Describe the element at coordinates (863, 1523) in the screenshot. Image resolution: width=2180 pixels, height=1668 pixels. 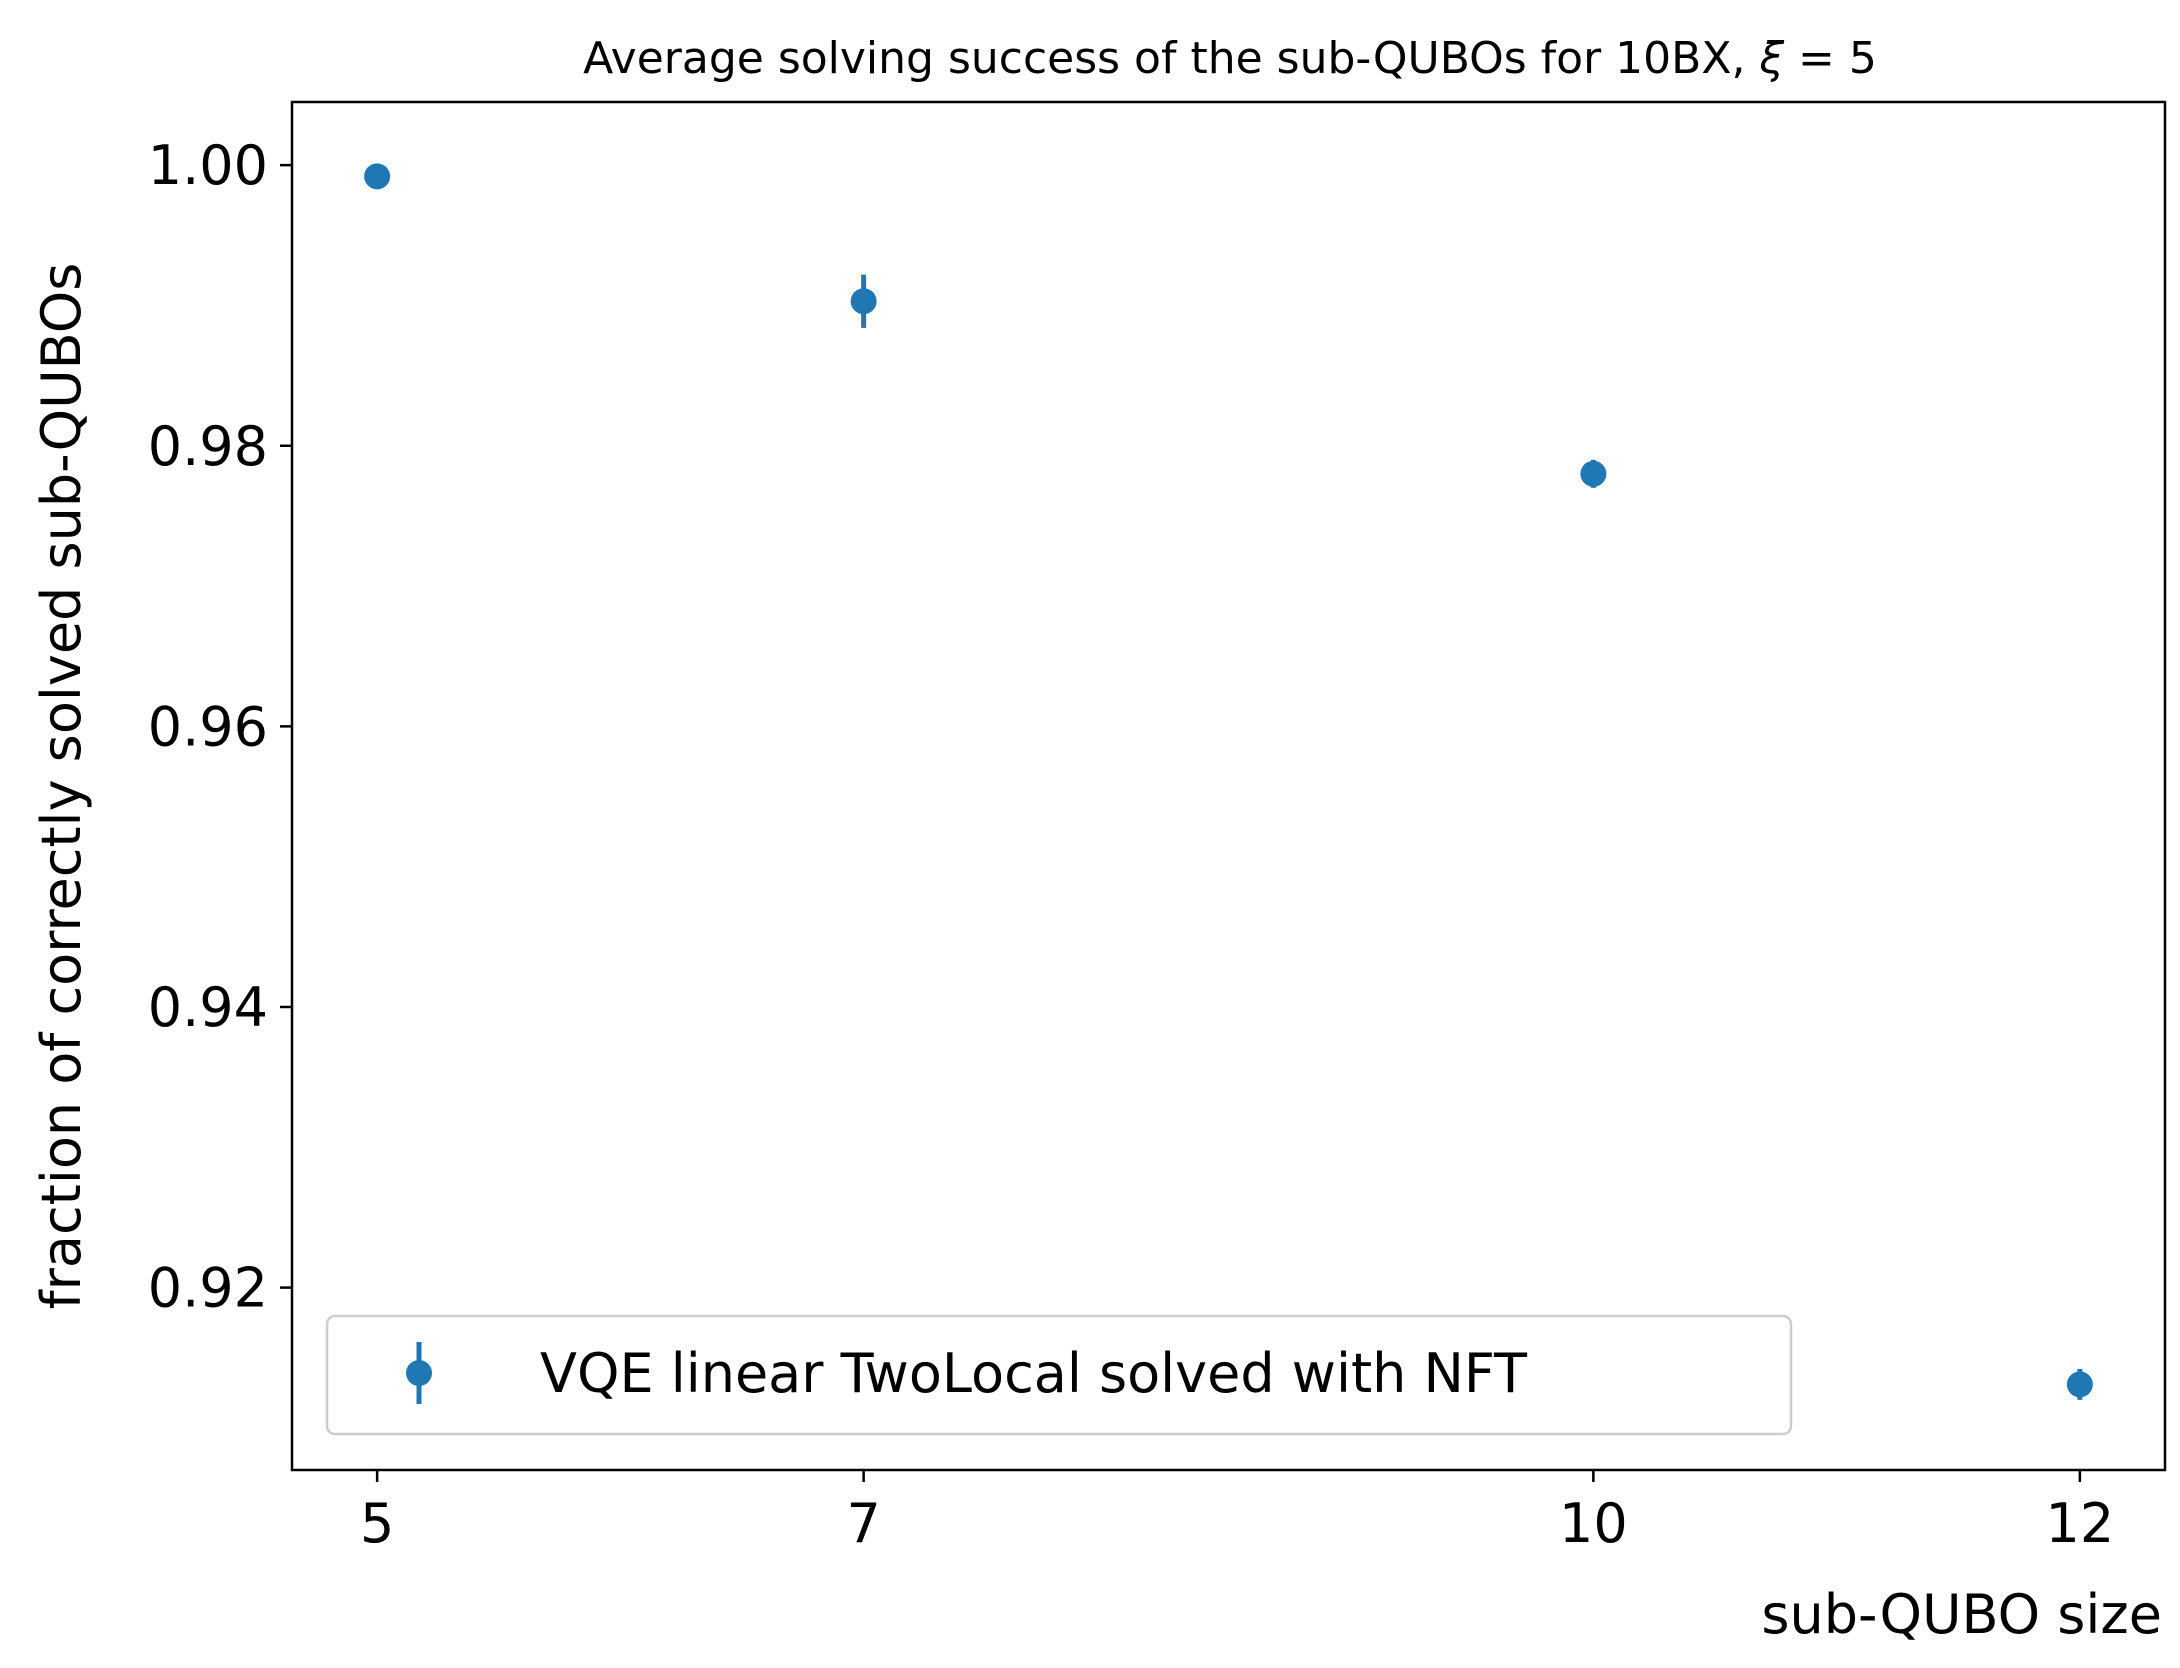
I see `x-tick-label: 7` at that location.